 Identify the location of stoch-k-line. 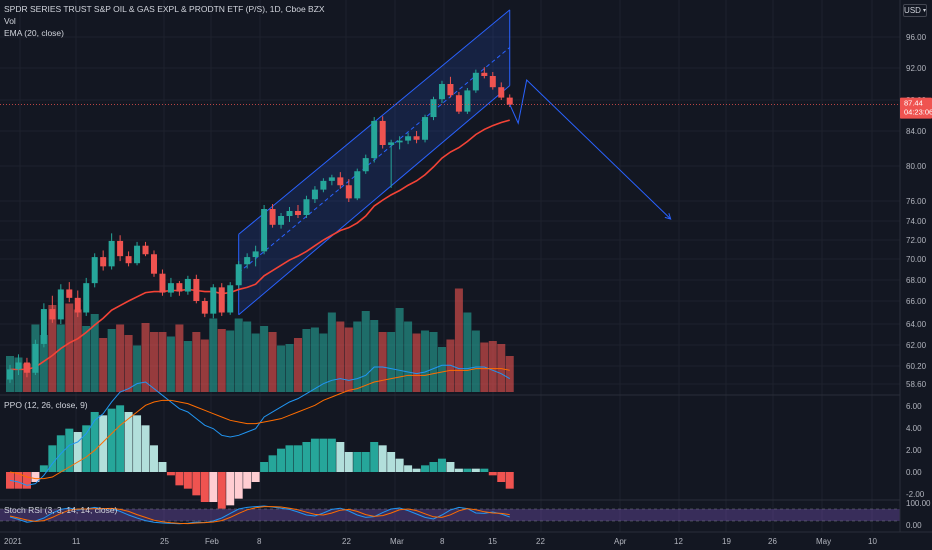
(259, 515).